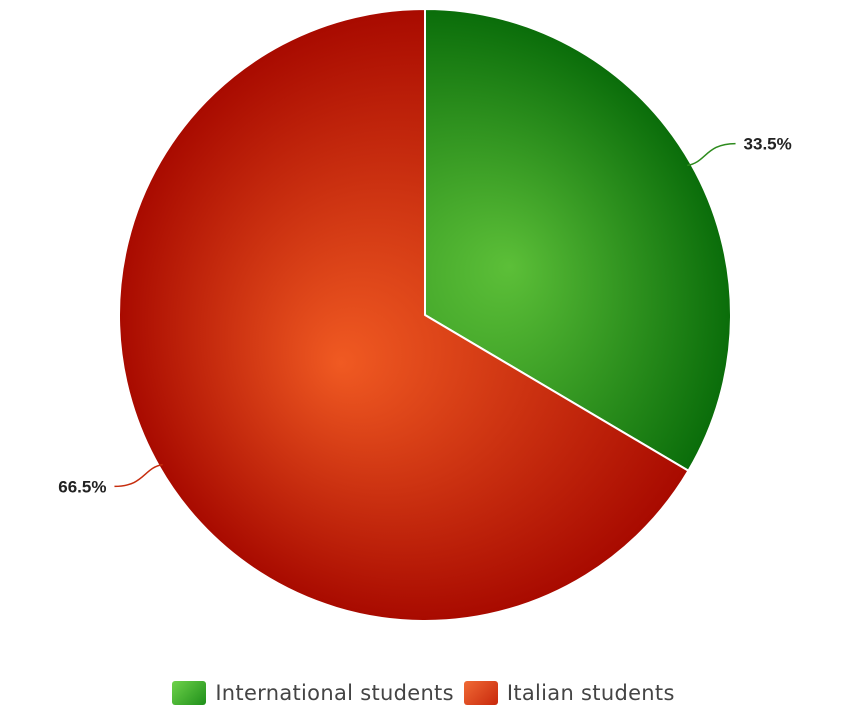  I want to click on legend-label-international: International students, so click(334, 693).